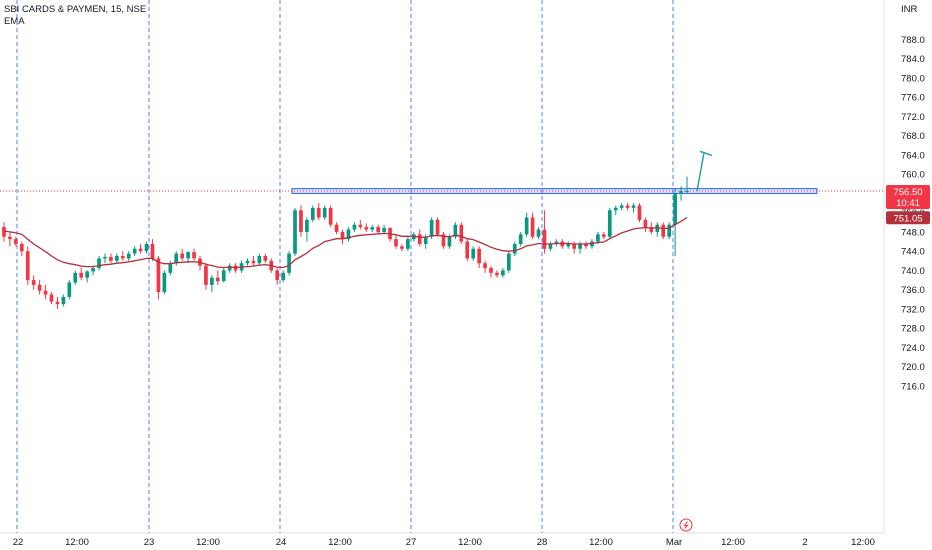  What do you see at coordinates (913, 232) in the screenshot?
I see `price-tick-label: 748.0` at bounding box center [913, 232].